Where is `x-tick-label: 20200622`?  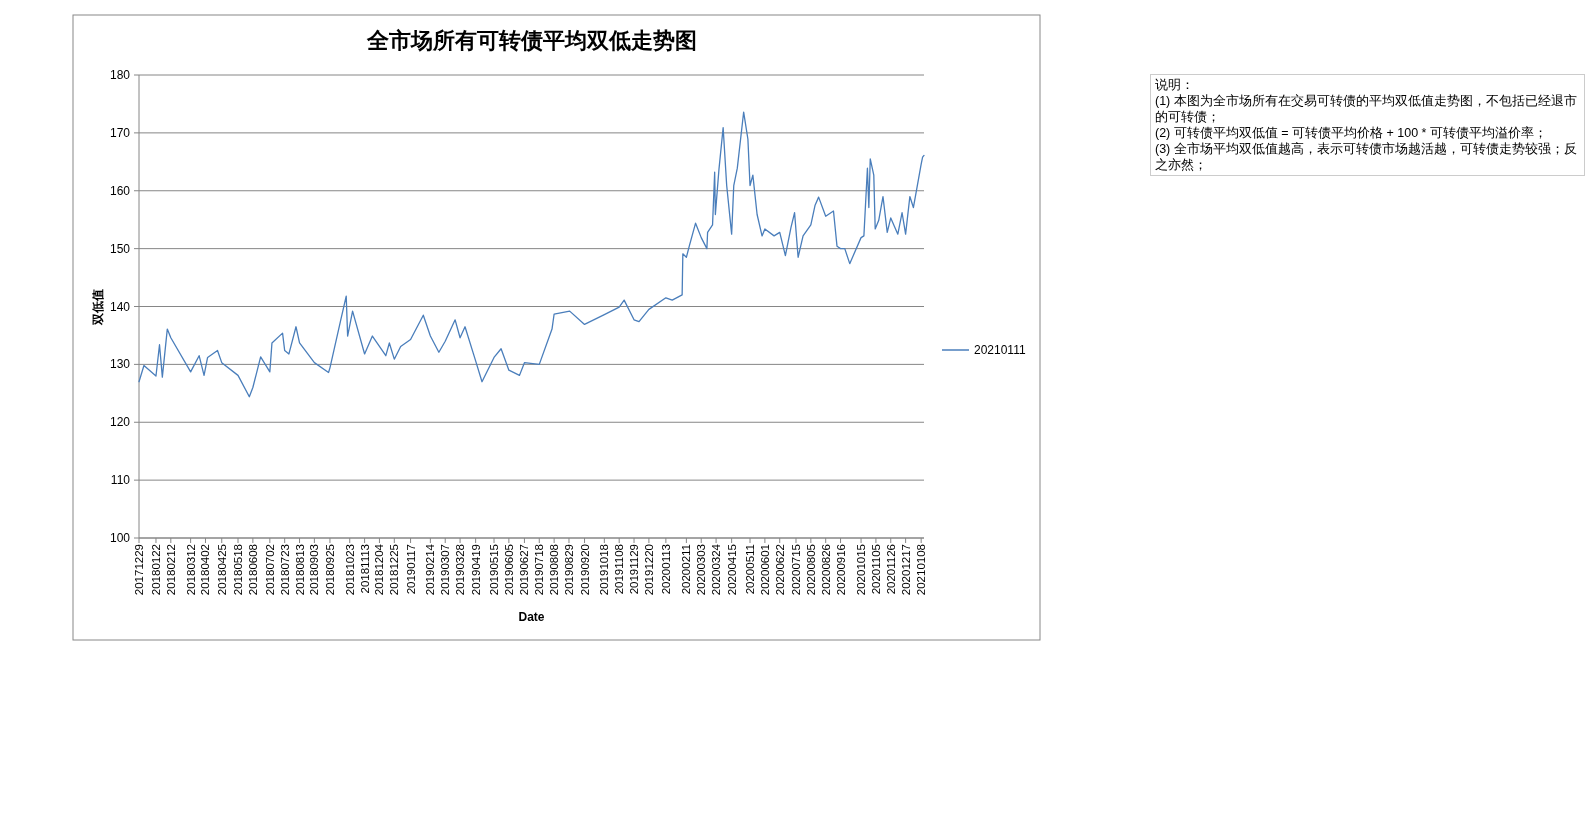
x-tick-label: 20200622 is located at coordinates (779, 570).